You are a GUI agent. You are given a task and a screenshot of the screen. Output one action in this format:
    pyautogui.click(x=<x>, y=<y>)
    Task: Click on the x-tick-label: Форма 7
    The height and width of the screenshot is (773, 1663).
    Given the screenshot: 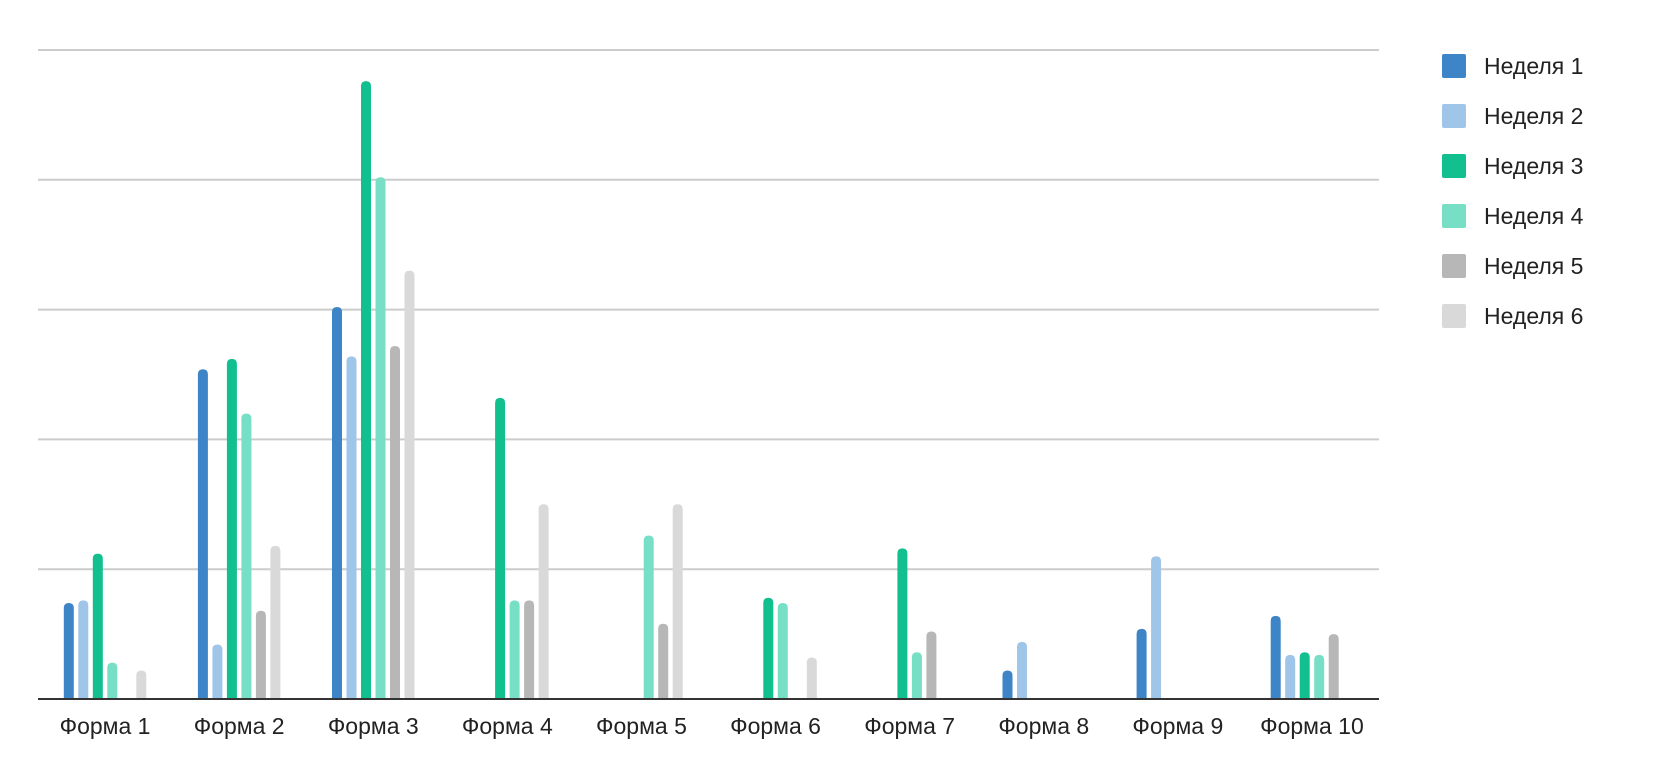 What is the action you would take?
    pyautogui.click(x=909, y=726)
    